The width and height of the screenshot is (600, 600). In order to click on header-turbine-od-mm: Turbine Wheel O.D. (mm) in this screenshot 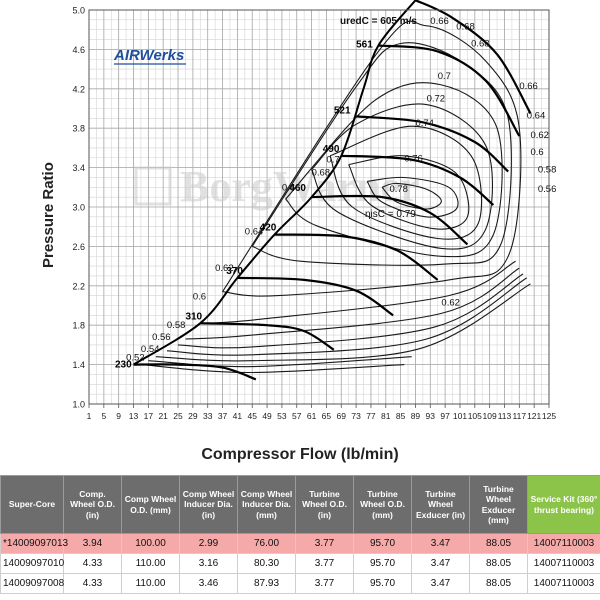, I will do `click(382, 504)`.